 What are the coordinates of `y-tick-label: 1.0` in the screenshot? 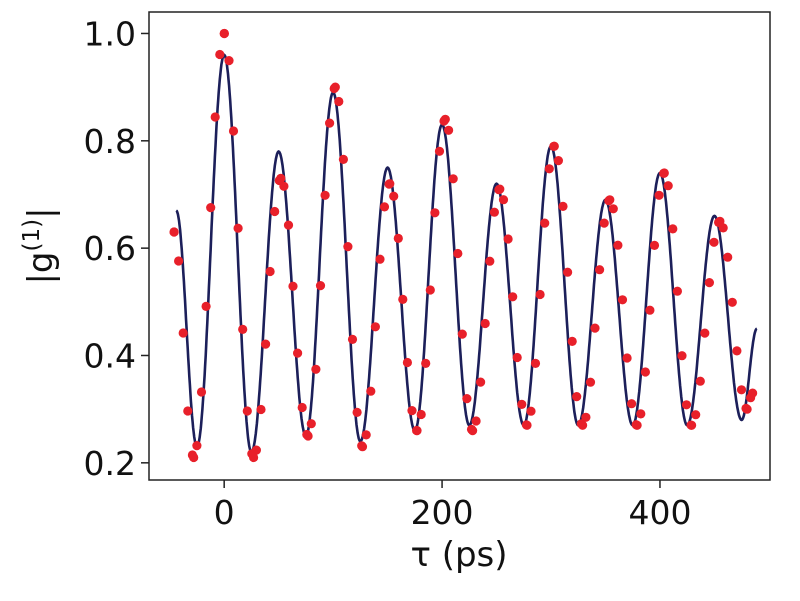 It's located at (110, 33).